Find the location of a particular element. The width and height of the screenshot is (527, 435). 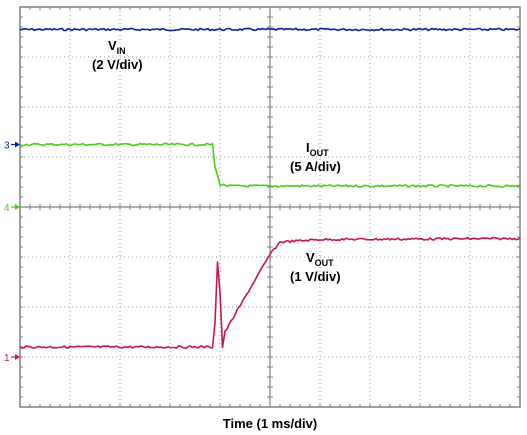

label-main: I is located at coordinates (308, 147).